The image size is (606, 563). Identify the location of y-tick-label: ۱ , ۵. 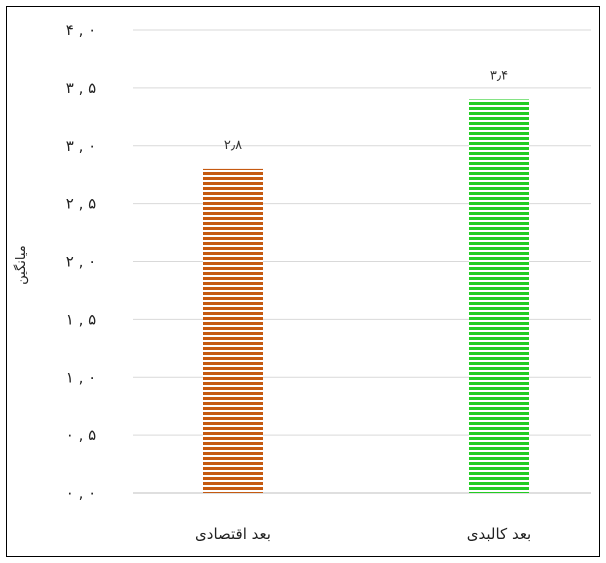
(81, 319).